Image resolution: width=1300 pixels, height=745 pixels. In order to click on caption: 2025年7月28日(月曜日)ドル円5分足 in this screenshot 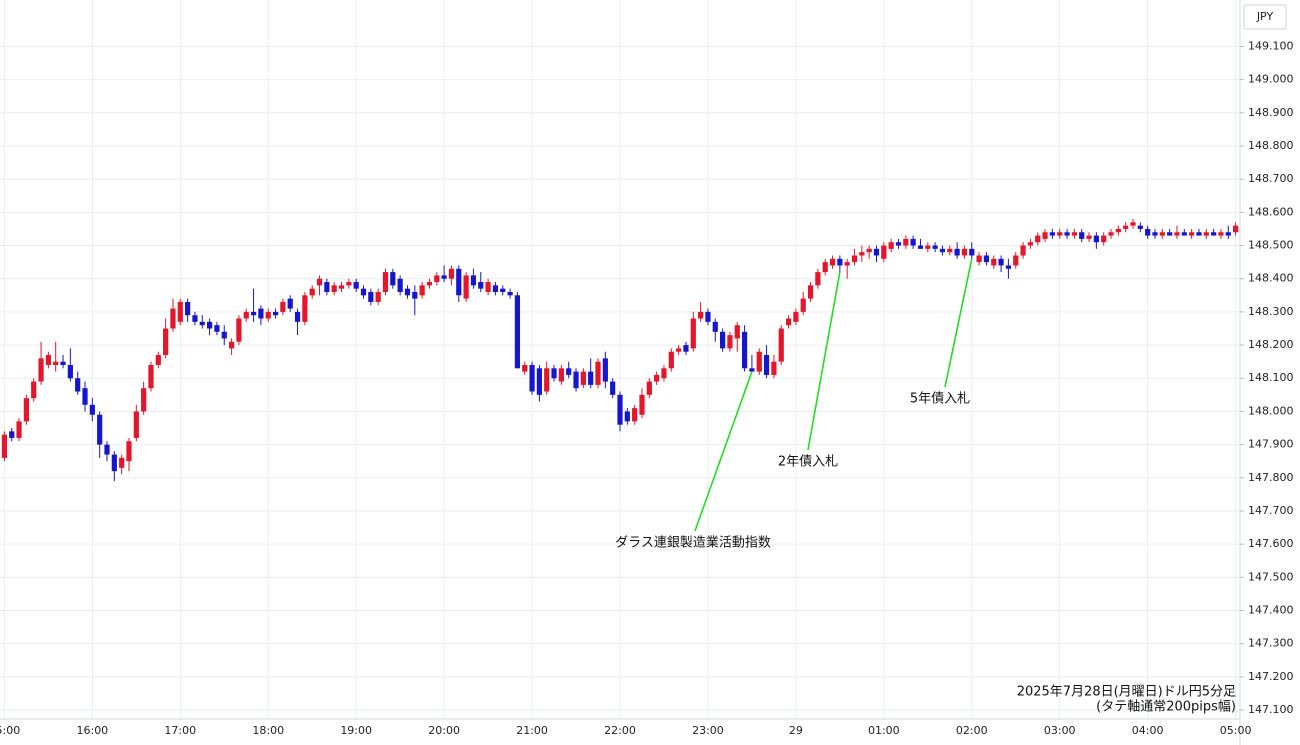, I will do `click(1126, 692)`.